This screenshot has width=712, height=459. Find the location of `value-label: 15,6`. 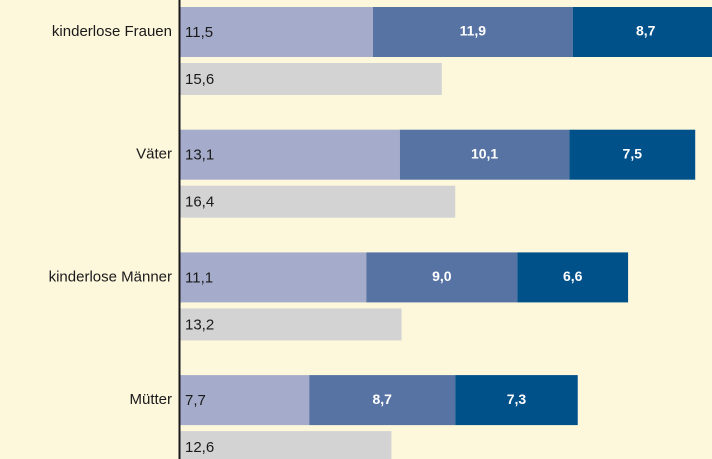

value-label: 15,6 is located at coordinates (199, 79).